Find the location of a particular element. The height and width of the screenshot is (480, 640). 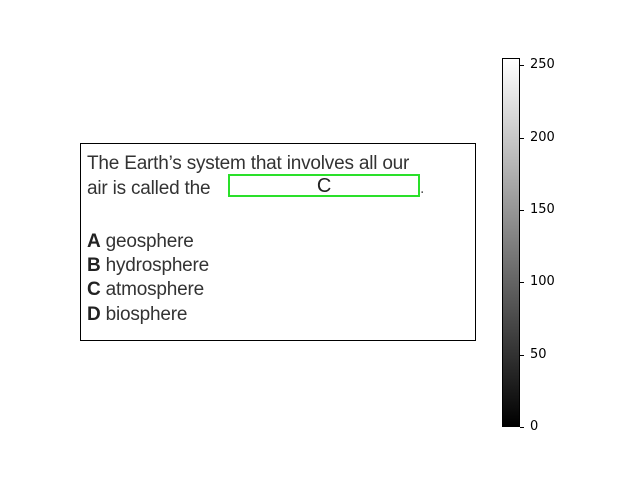

option-a: A geosphere is located at coordinates (140, 242).